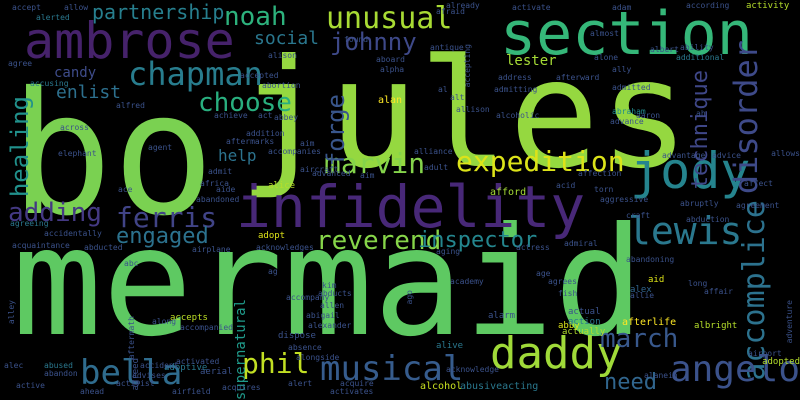 This screenshot has width=800, height=400. What do you see at coordinates (392, 69) in the screenshot?
I see `word: alpha` at bounding box center [392, 69].